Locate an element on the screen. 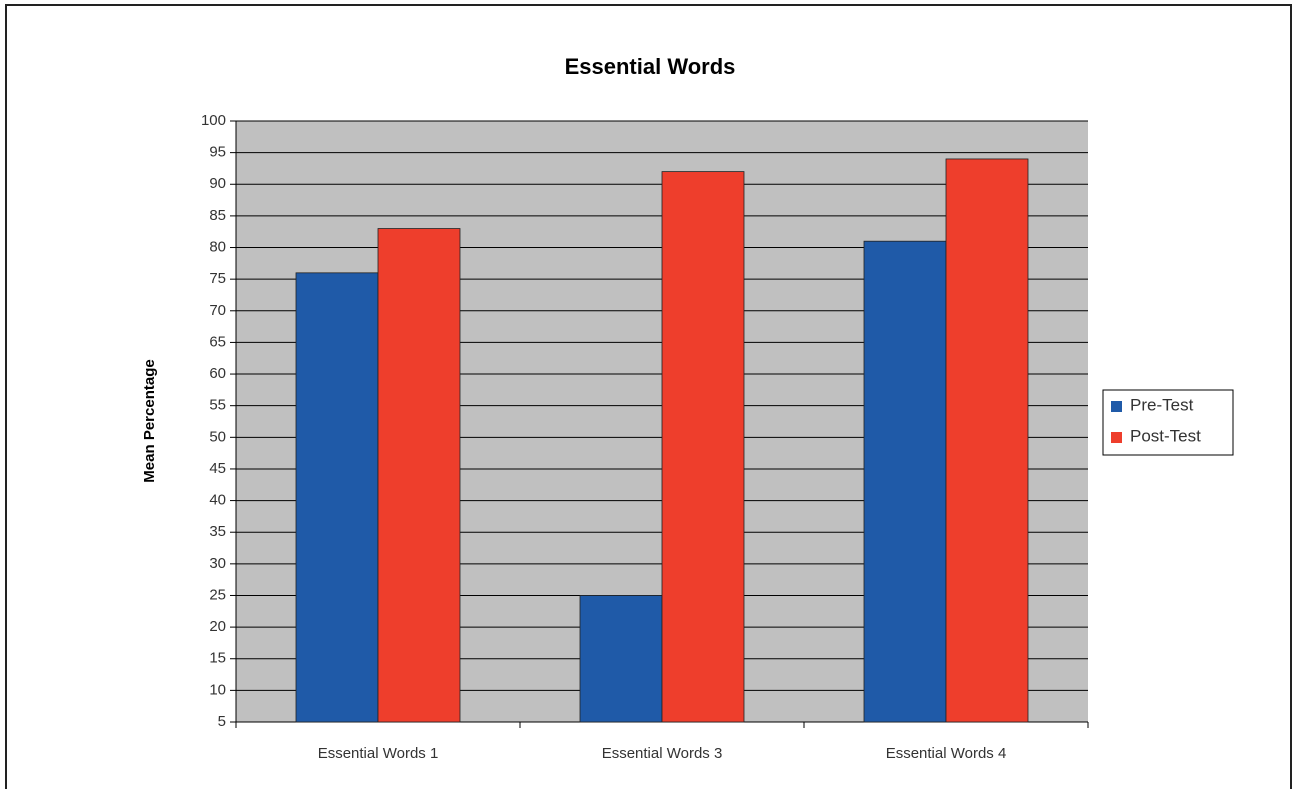  legend-label: Pre-Test is located at coordinates (1162, 404).